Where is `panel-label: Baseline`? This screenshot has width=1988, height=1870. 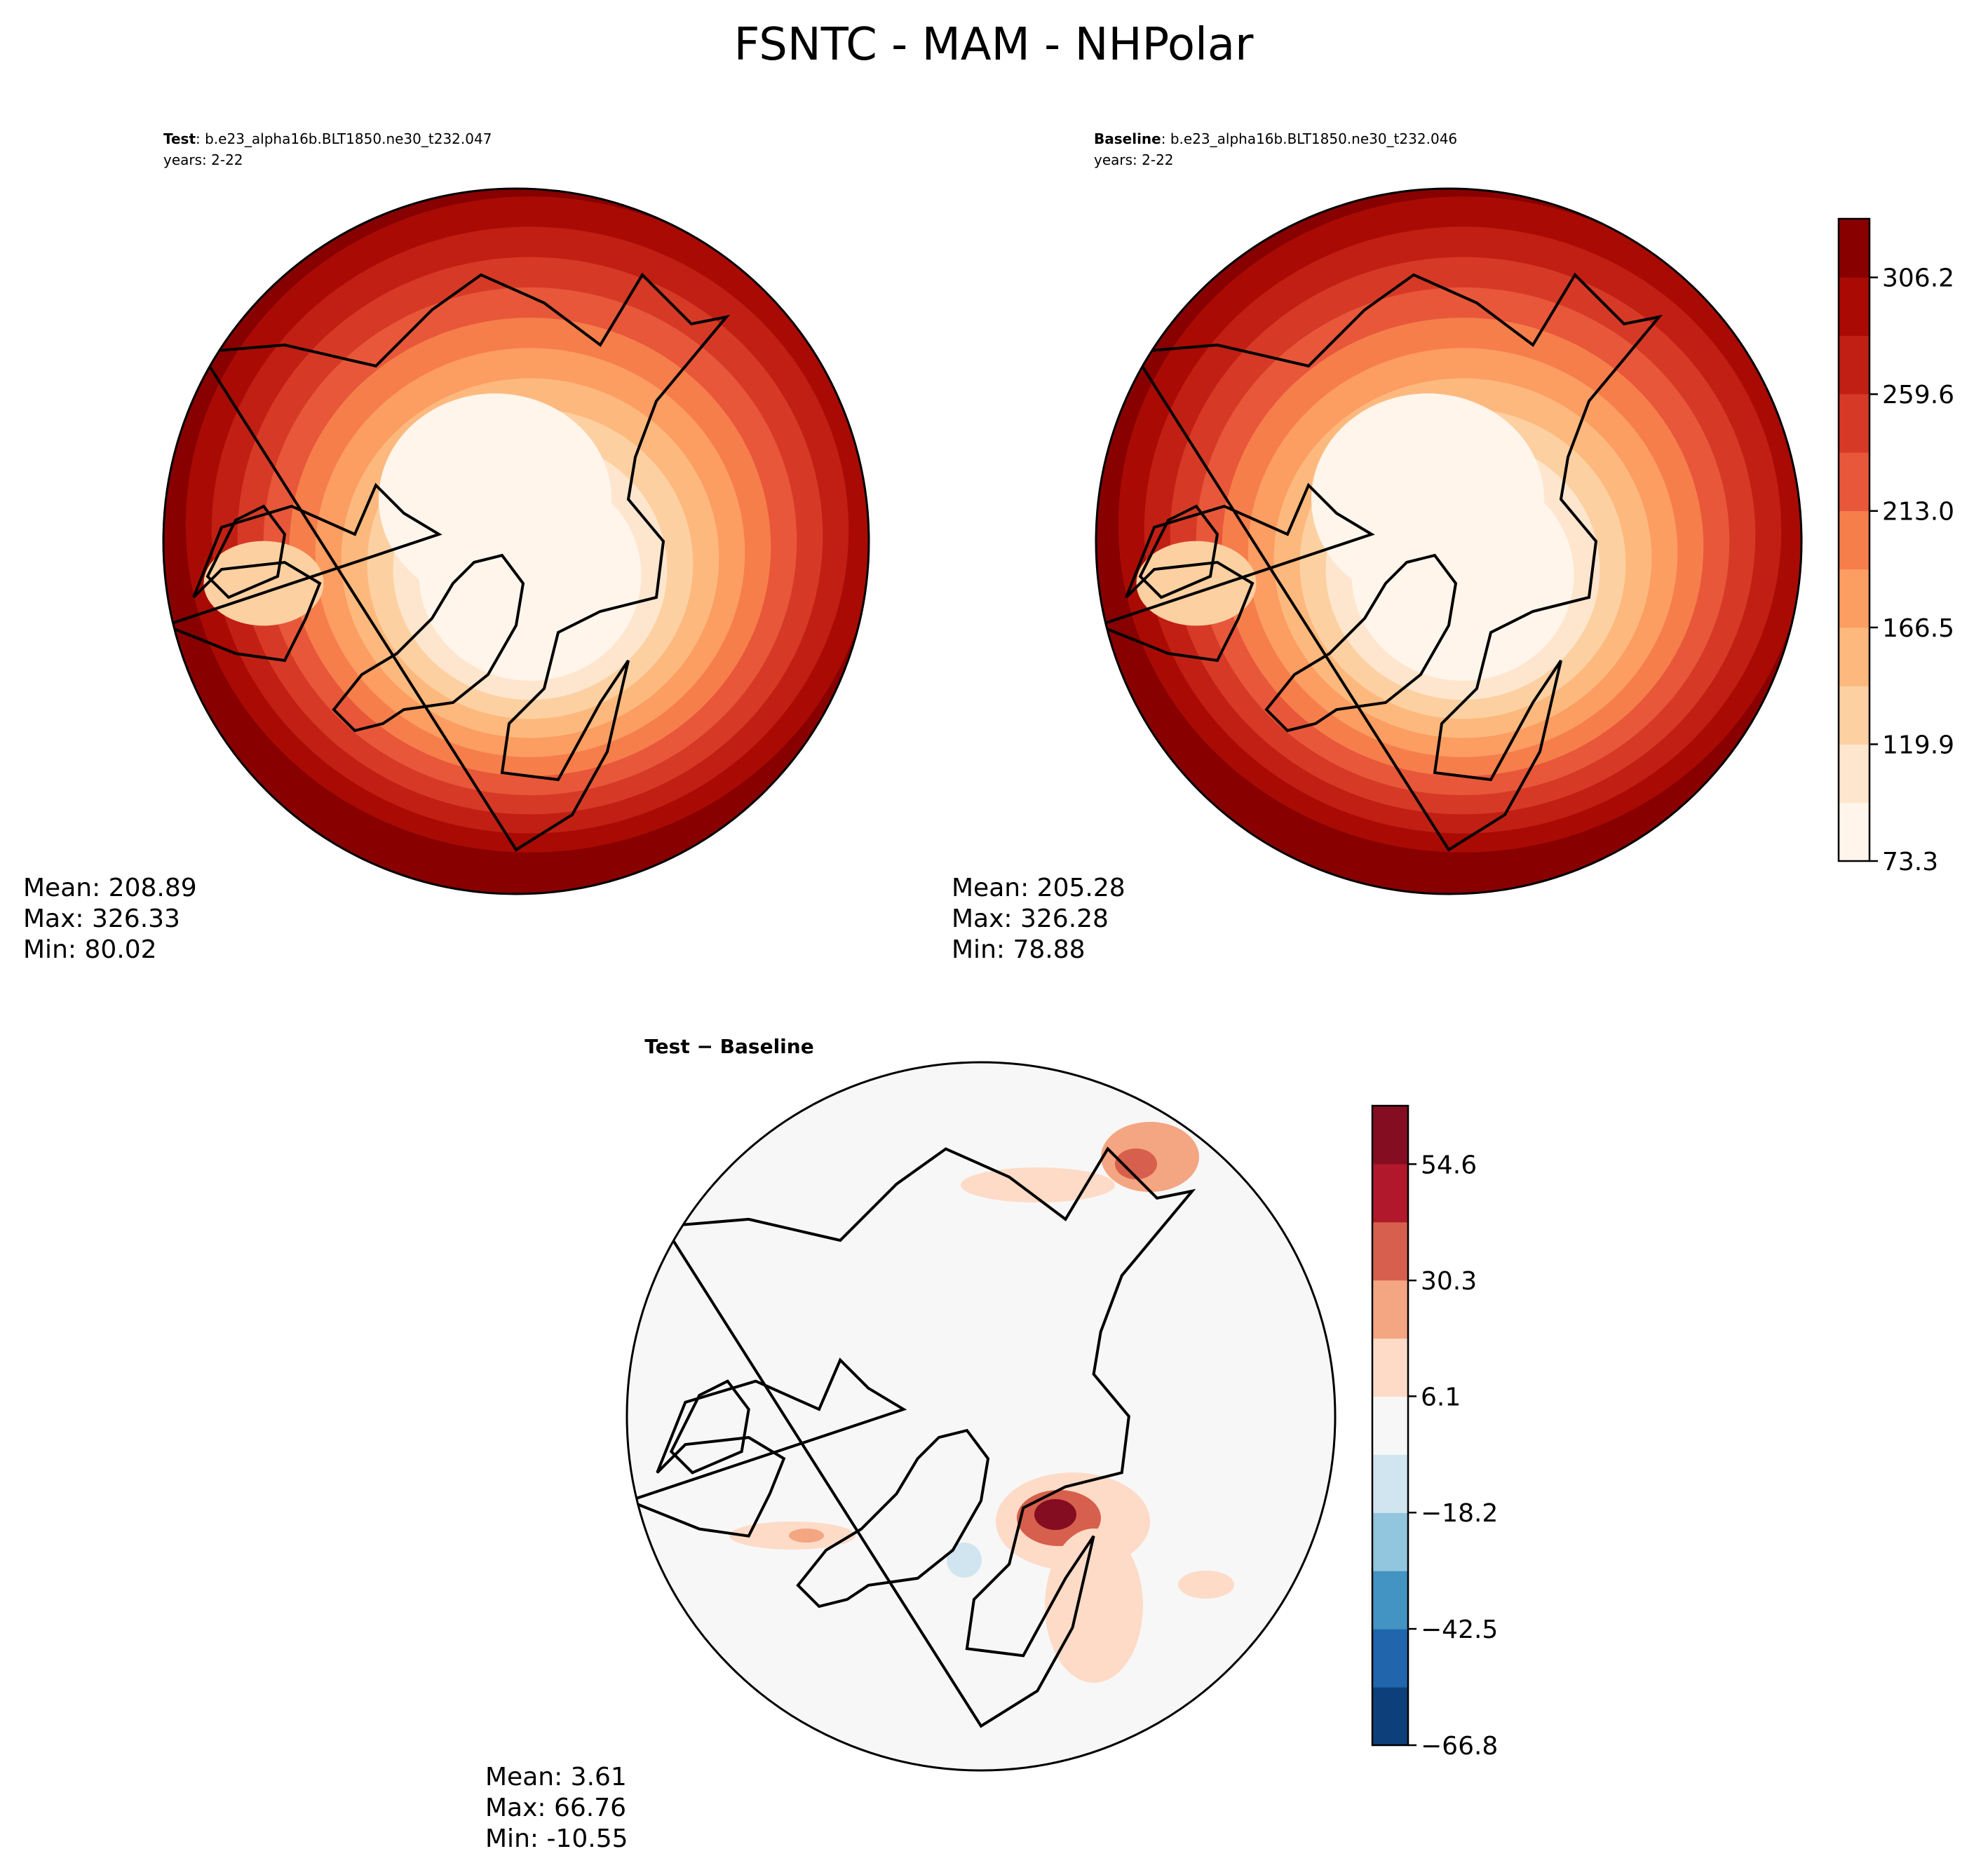
panel-label: Baseline is located at coordinates (1127, 138).